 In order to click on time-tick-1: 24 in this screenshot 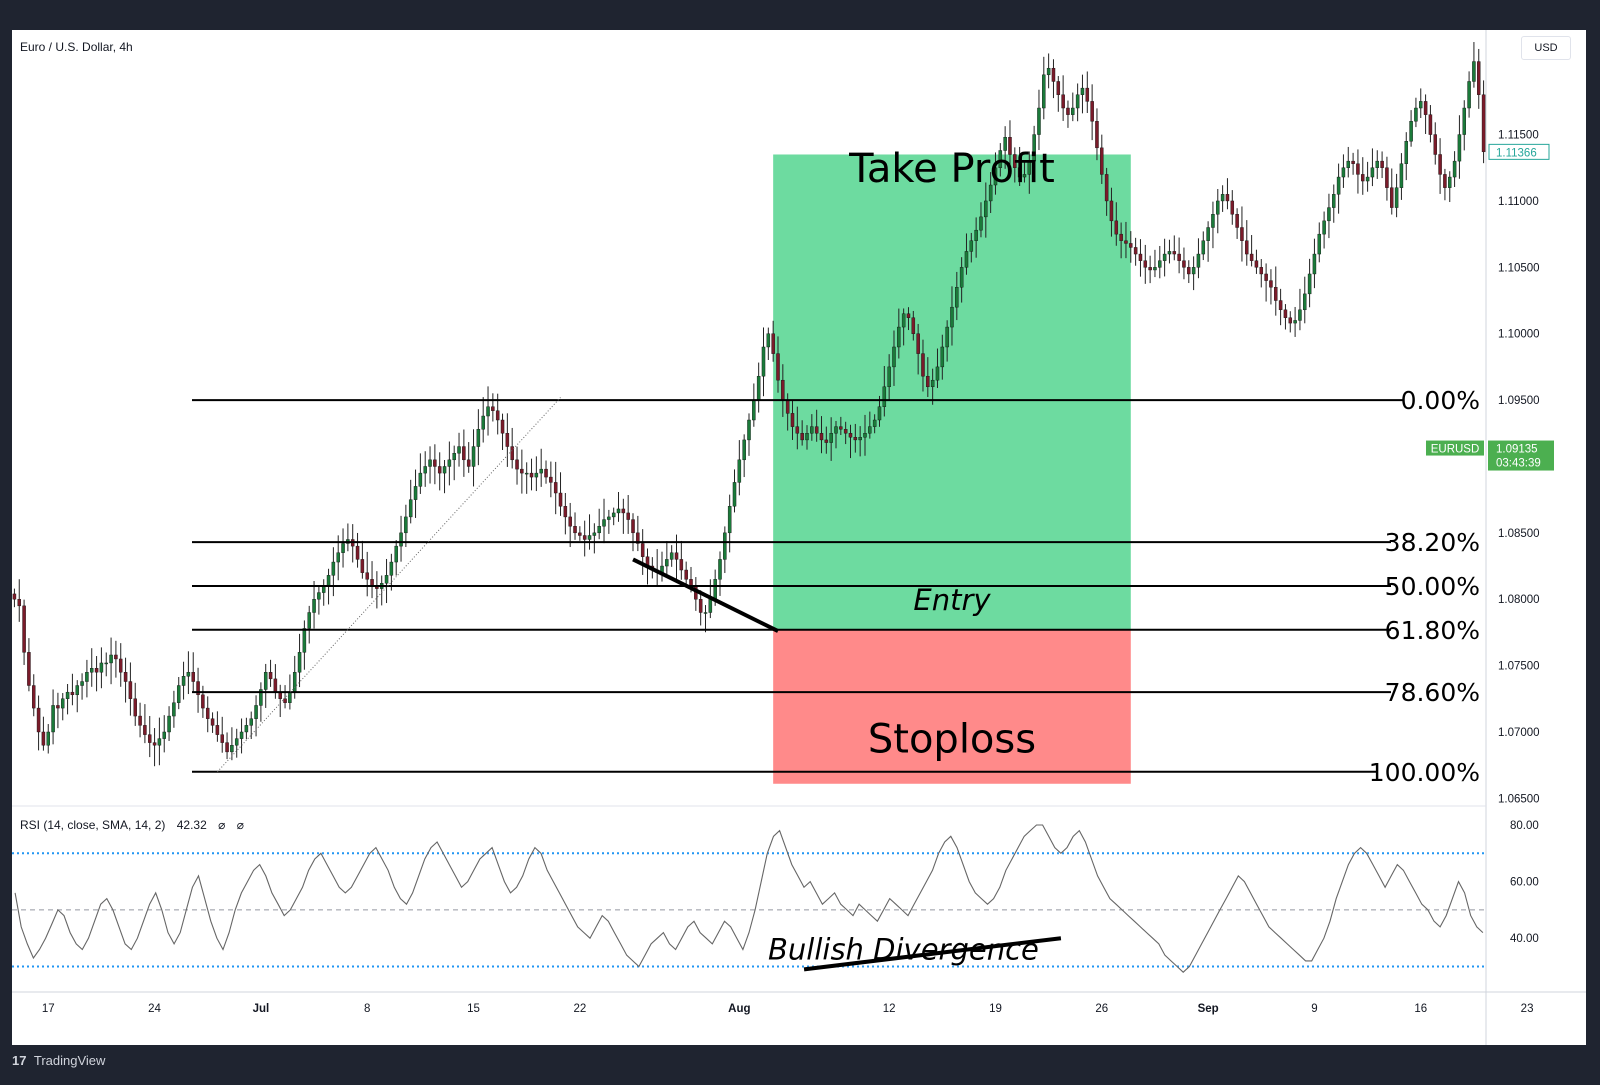, I will do `click(154, 1009)`.